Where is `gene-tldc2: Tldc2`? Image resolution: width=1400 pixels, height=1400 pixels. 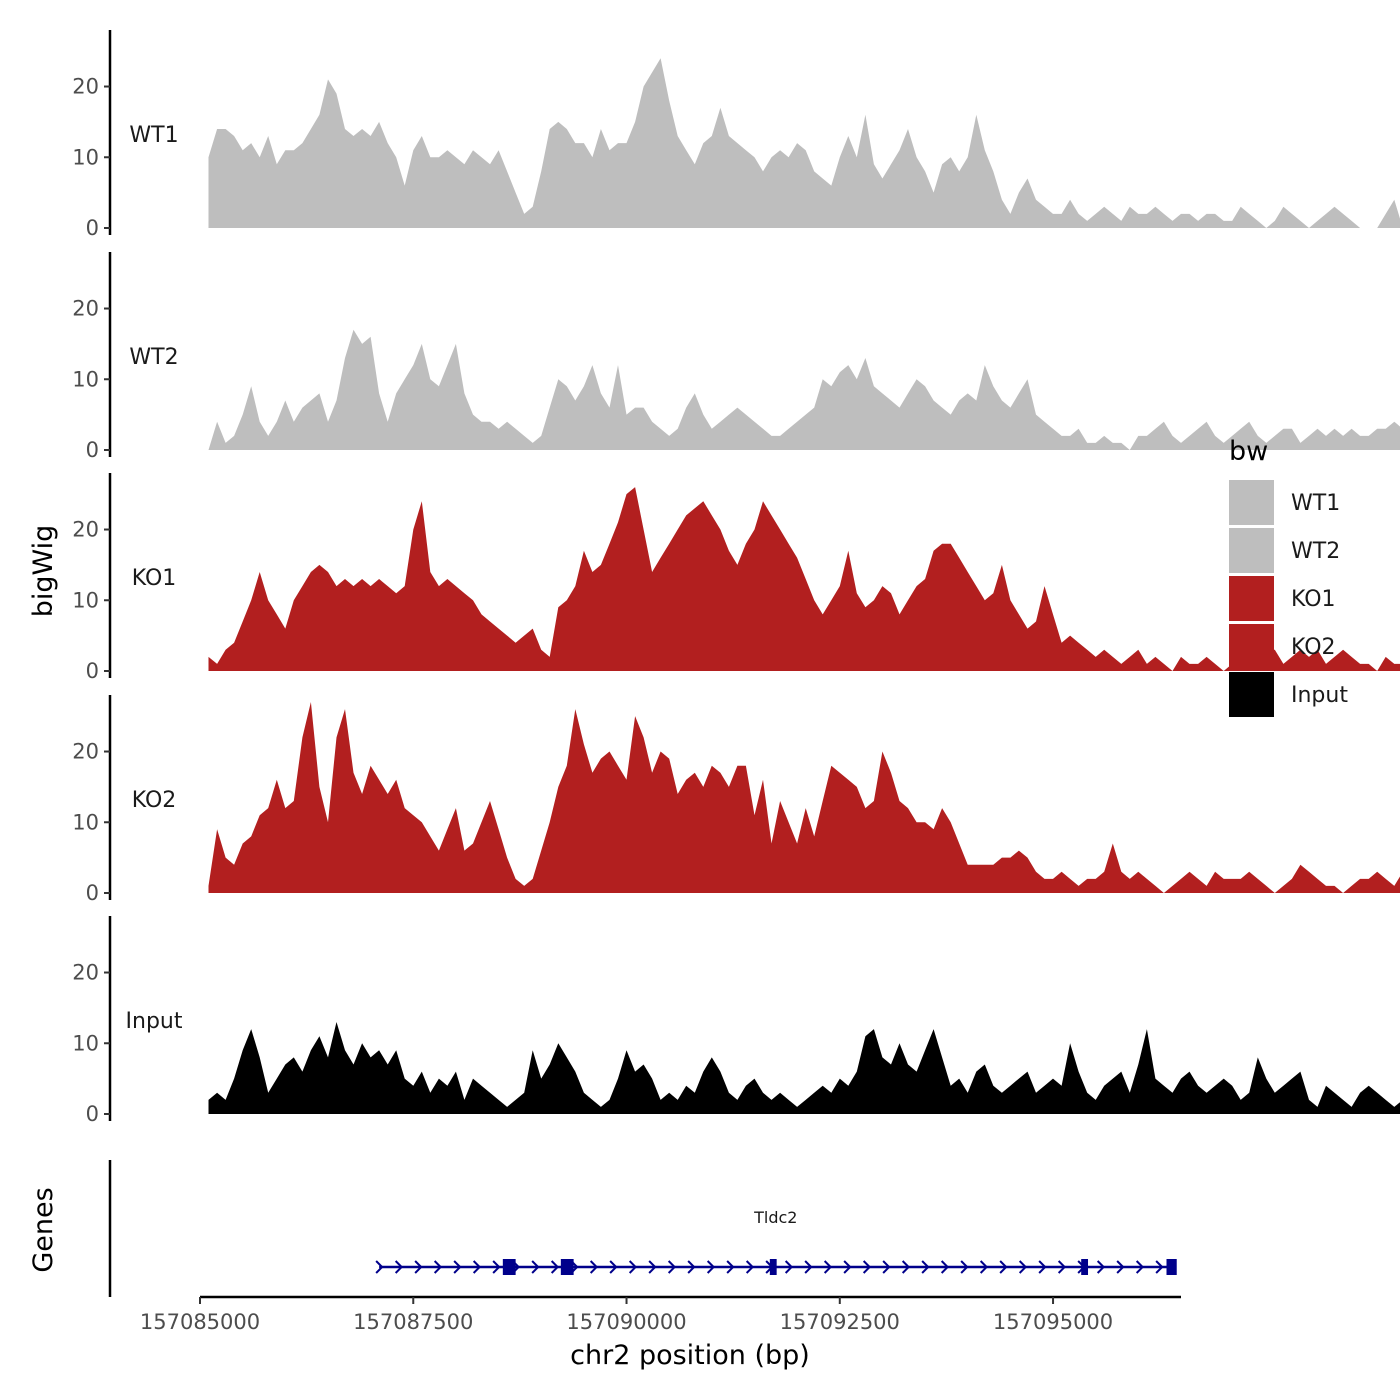
gene-tldc2: Tldc2 is located at coordinates (776, 1241).